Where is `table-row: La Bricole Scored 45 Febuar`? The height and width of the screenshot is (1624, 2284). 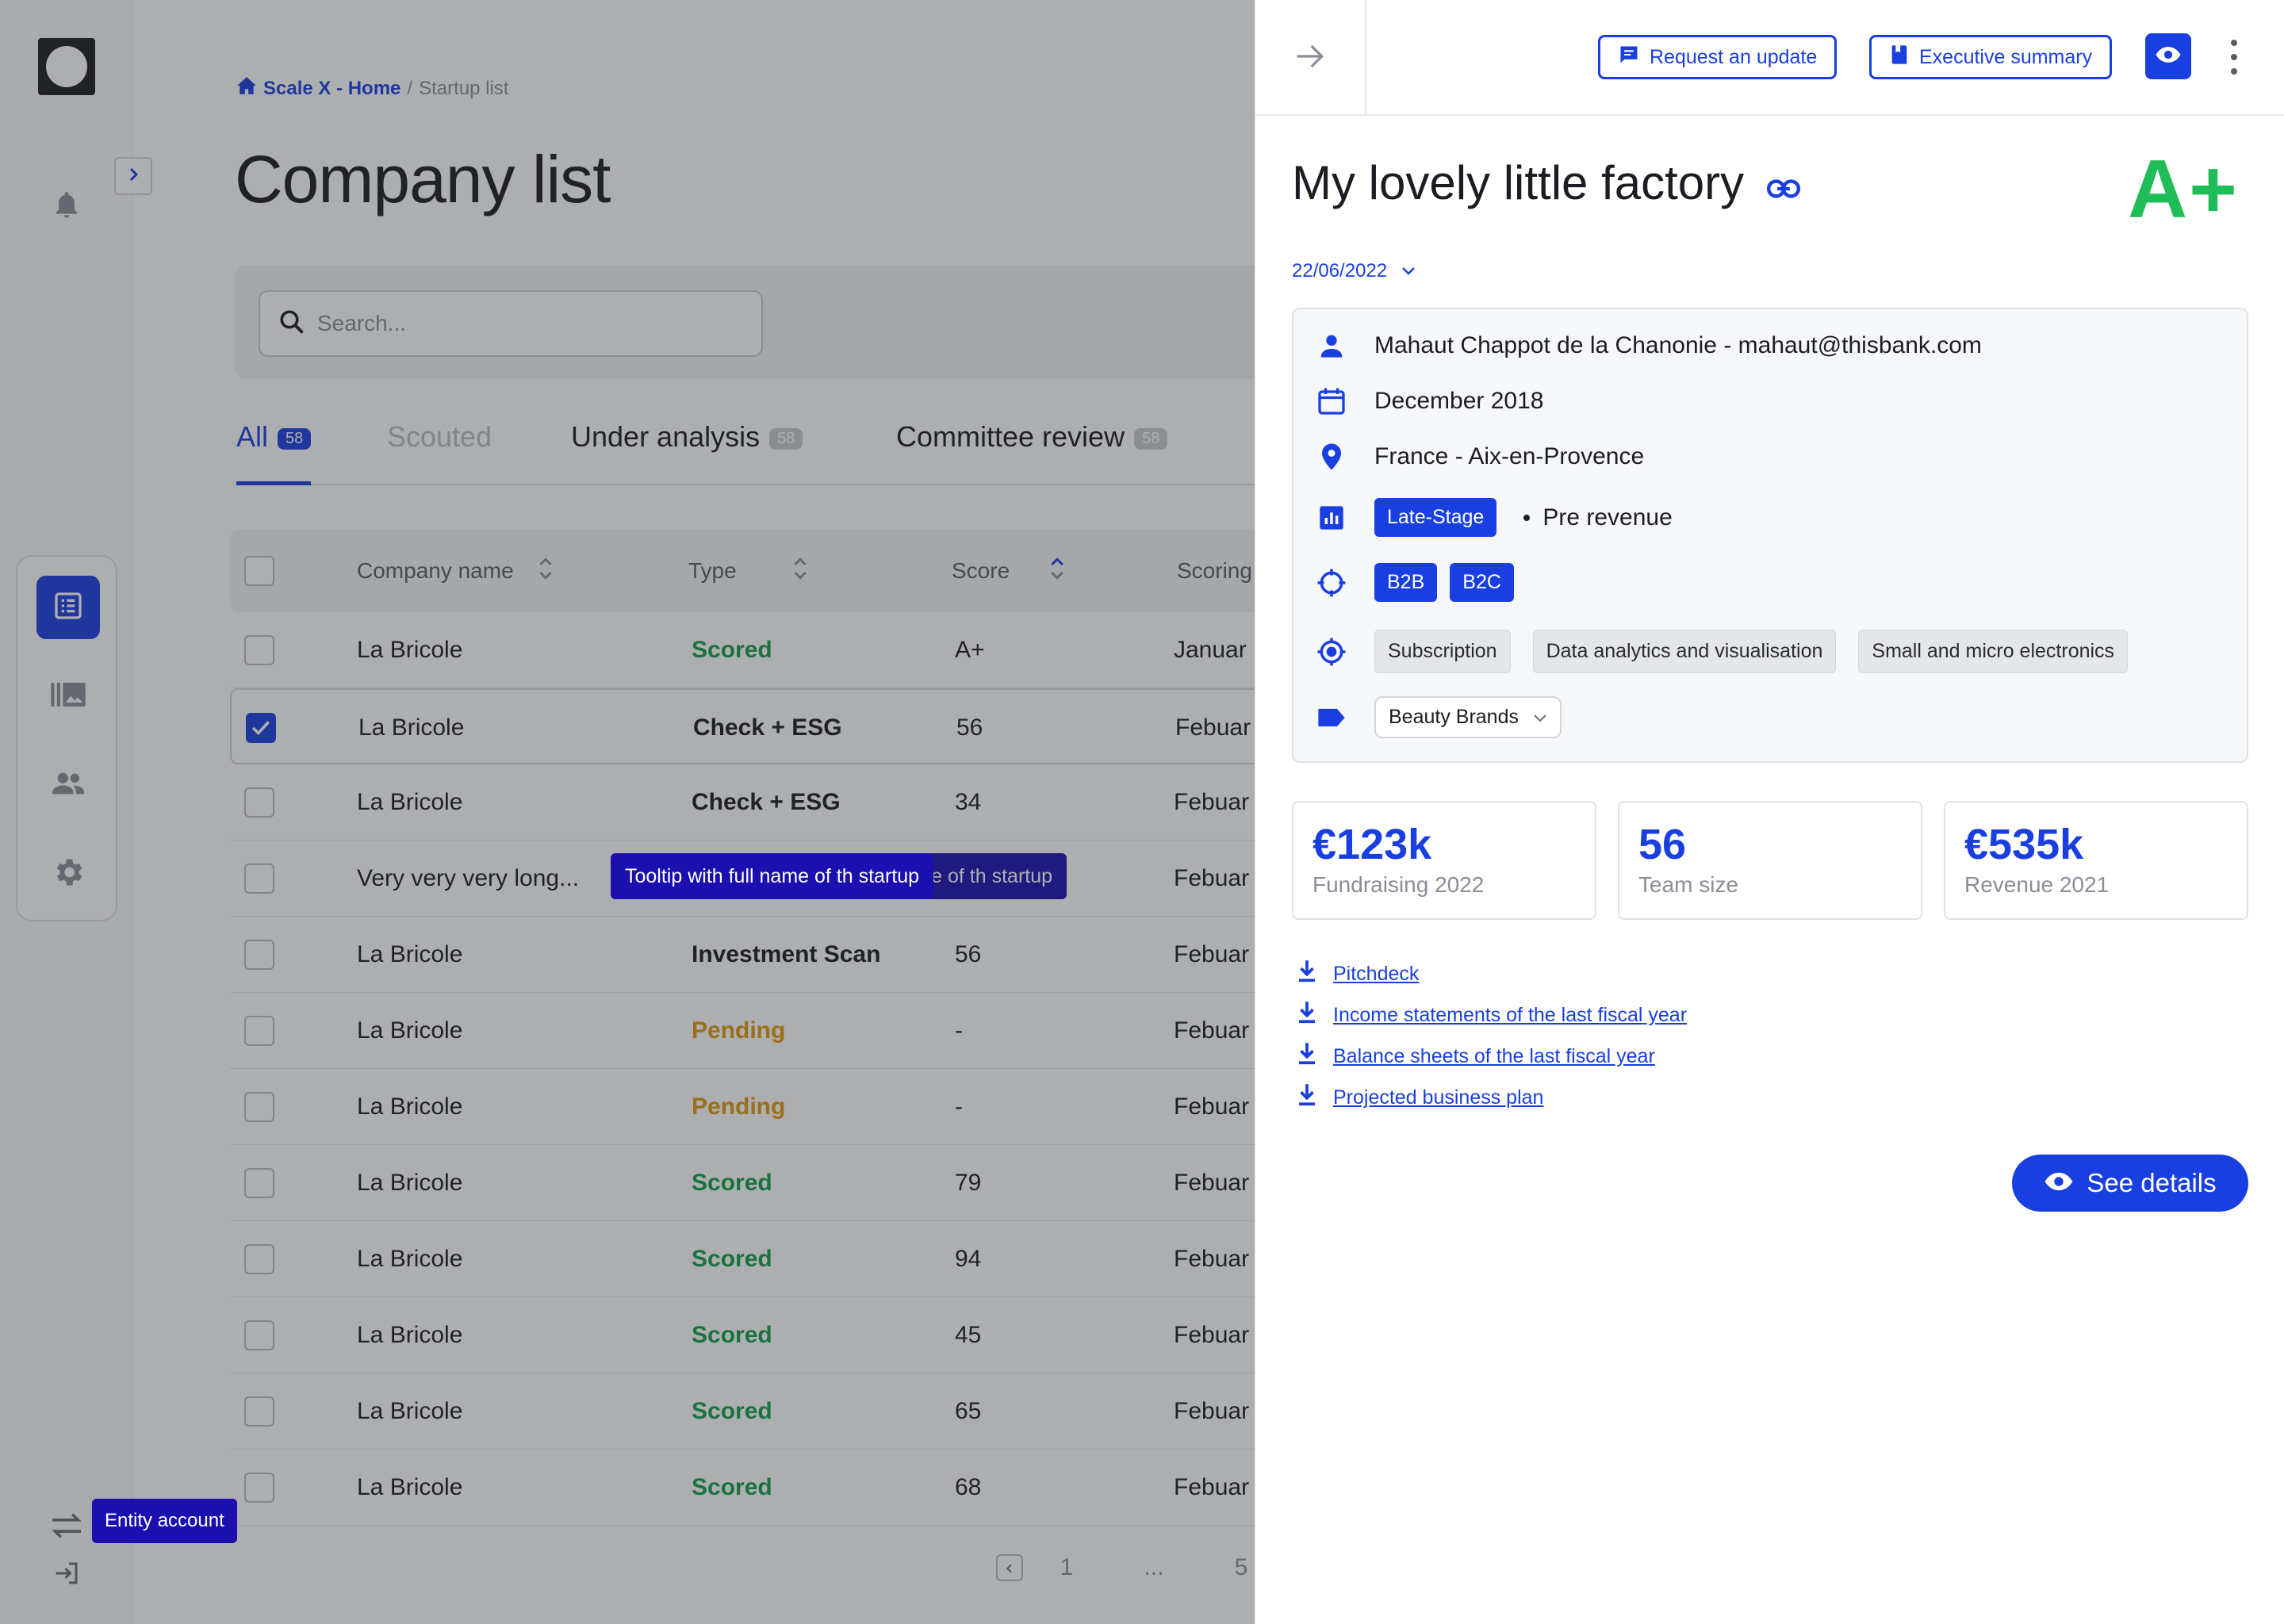
table-row: La Bricole Scored 45 Febuar is located at coordinates (742, 1335).